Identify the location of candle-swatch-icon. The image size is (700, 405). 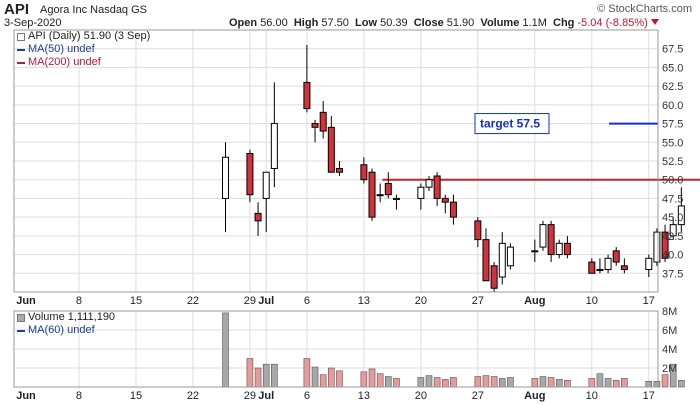
(21, 36).